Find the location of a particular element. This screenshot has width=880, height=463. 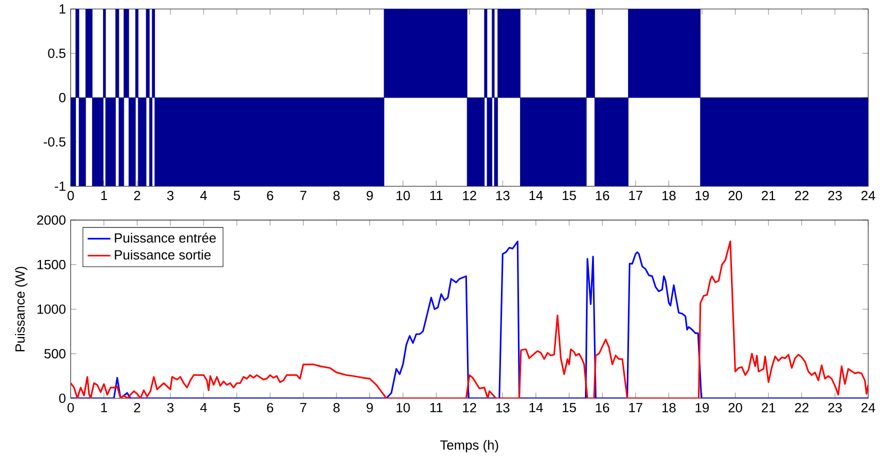

legend-label: Puissance entrée is located at coordinates (165, 237).